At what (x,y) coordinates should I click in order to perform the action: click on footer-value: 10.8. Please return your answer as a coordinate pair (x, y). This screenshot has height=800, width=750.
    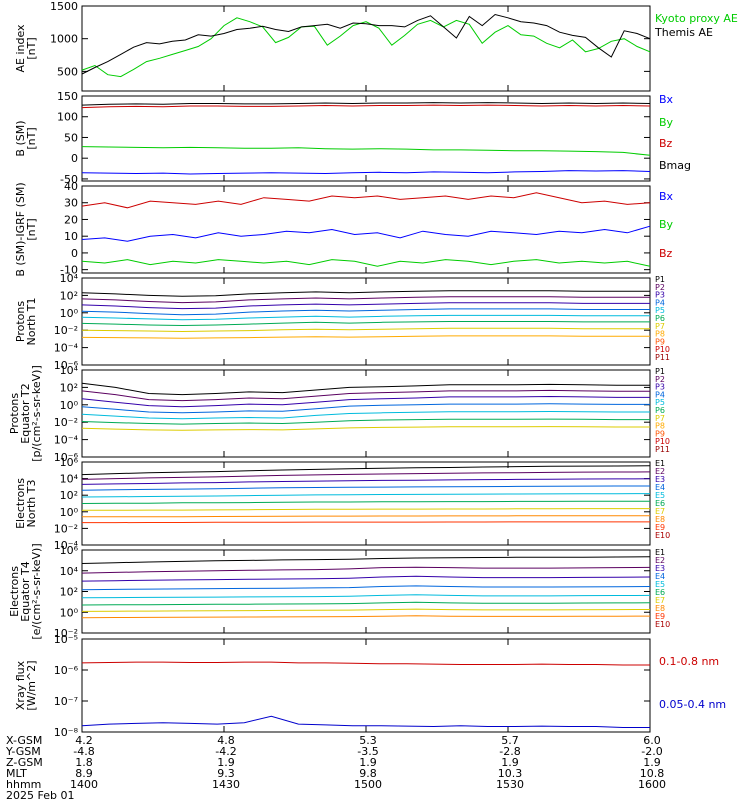
    Looking at the image, I should click on (652, 773).